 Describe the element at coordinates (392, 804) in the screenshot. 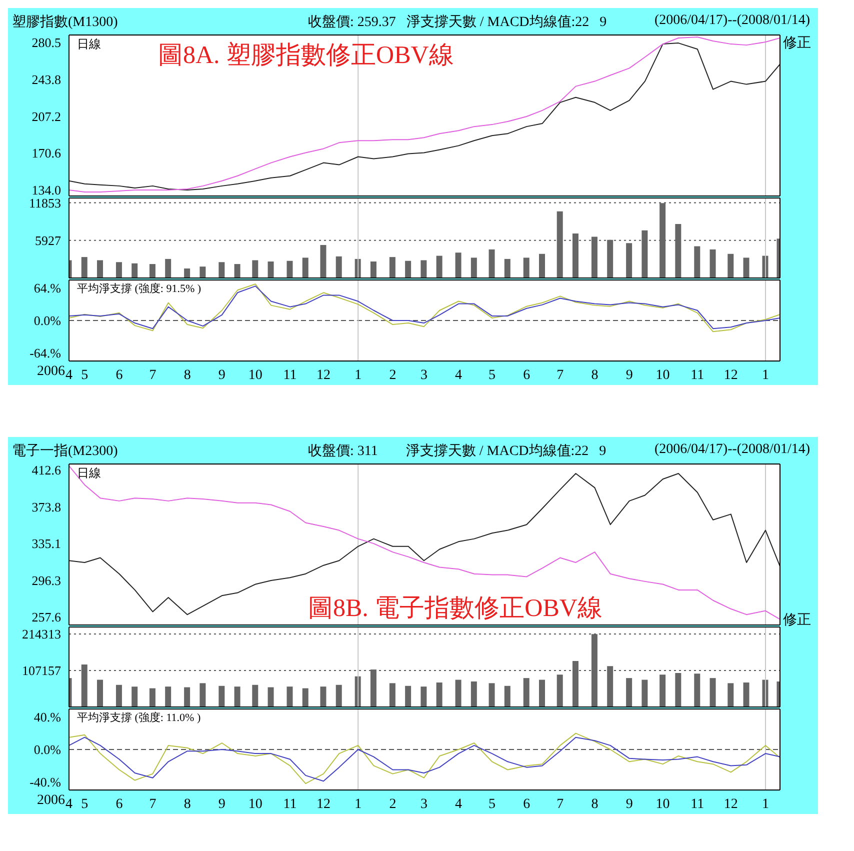

I see `x-tick-label: 2` at that location.